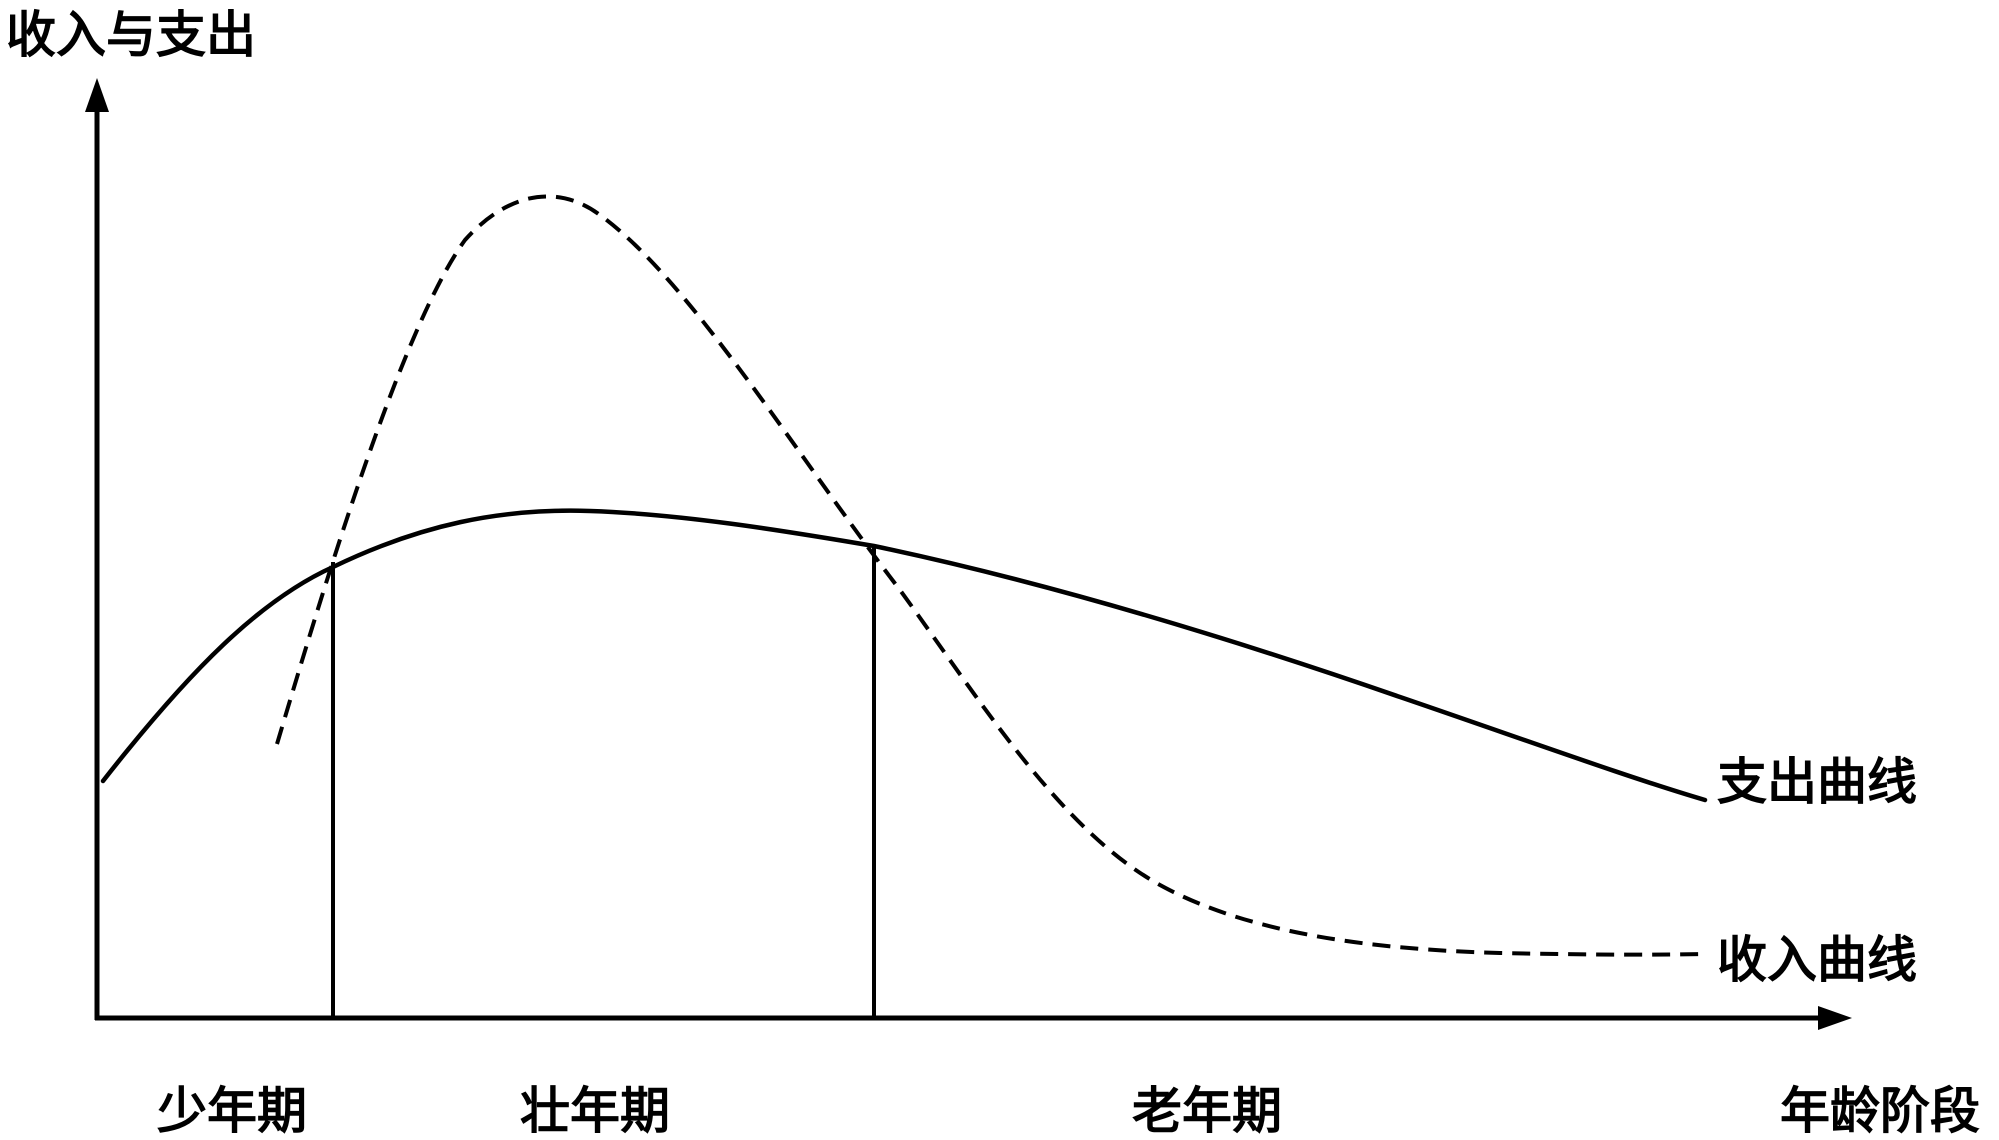 The image size is (1999, 1140). Describe the element at coordinates (1880, 1111) in the screenshot. I see `x-axis-label: 年龄阶段` at that location.